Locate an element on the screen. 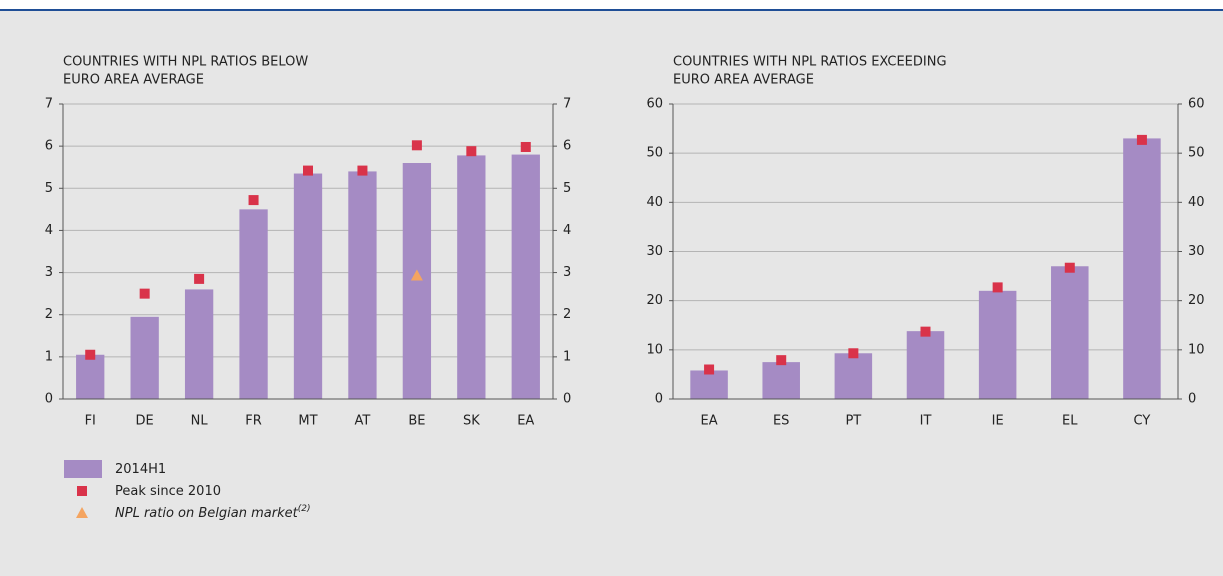  x-tick-label: BE is located at coordinates (416, 421).